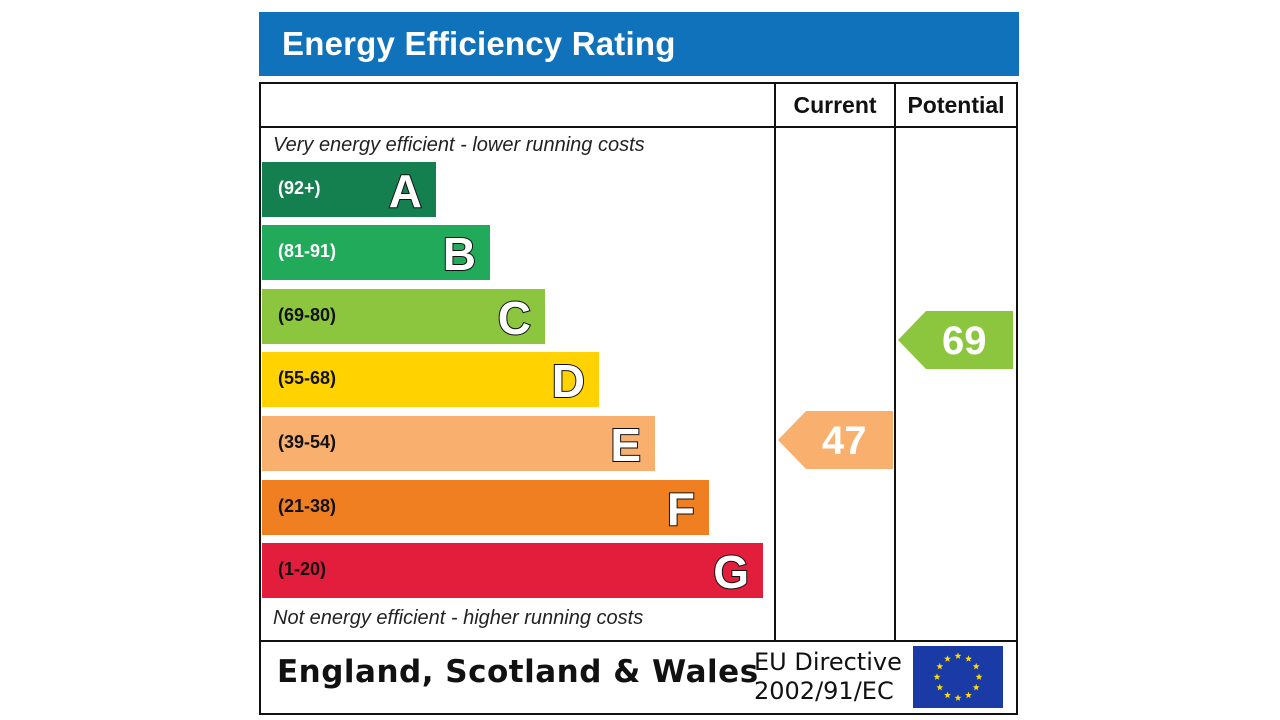 The image size is (1280, 720). Describe the element at coordinates (844, 441) in the screenshot. I see `current-rating-value: 47` at that location.